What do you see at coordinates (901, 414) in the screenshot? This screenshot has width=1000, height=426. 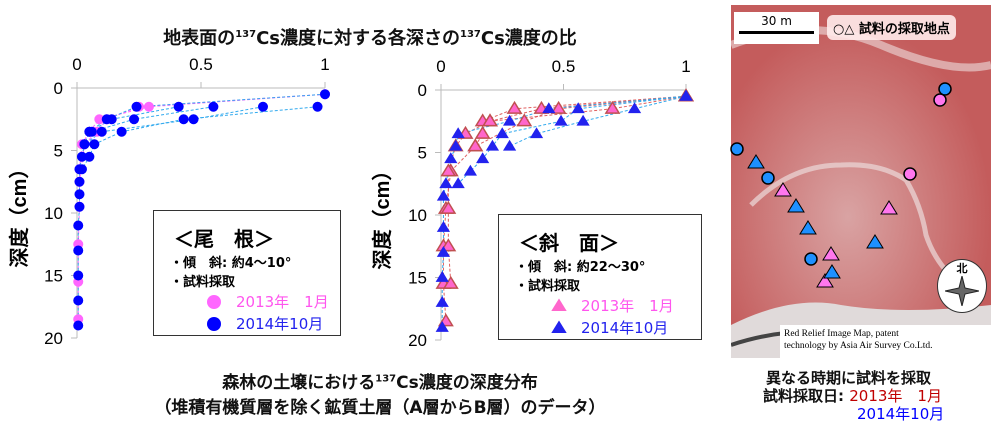 I see `date-2014: 2014年10月` at bounding box center [901, 414].